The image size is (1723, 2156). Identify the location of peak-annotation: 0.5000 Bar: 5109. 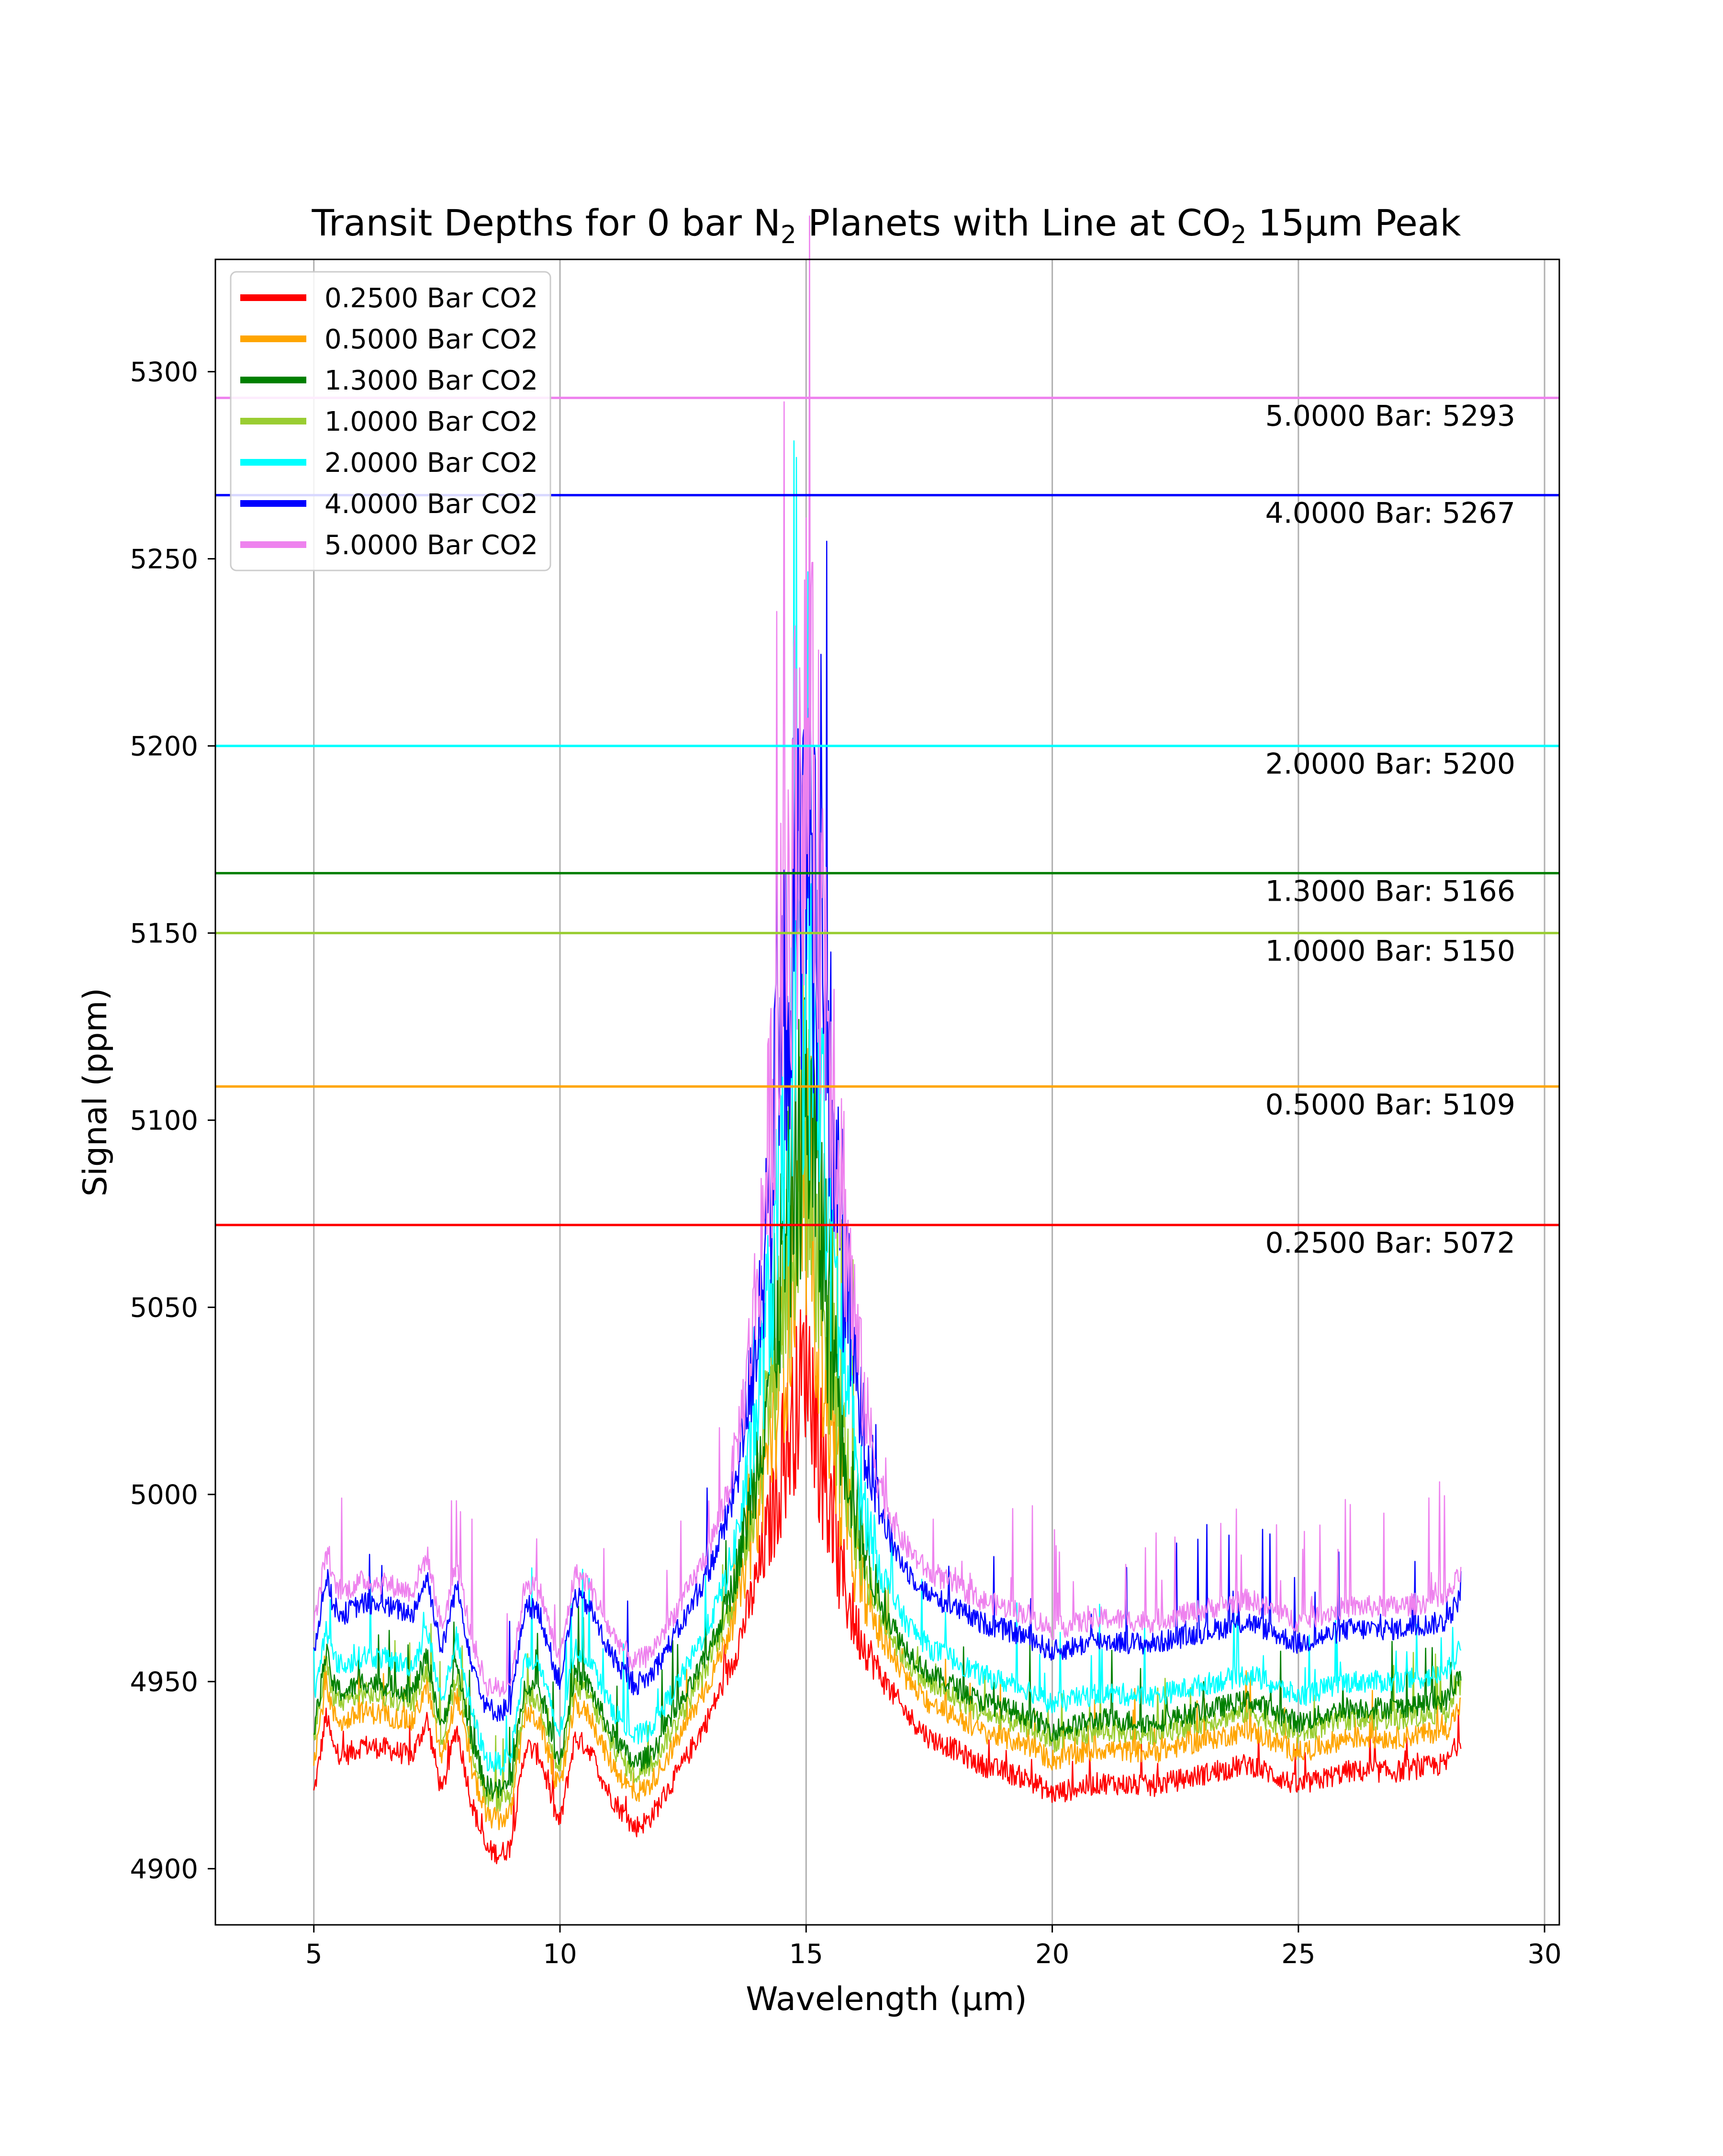
(1390, 1104).